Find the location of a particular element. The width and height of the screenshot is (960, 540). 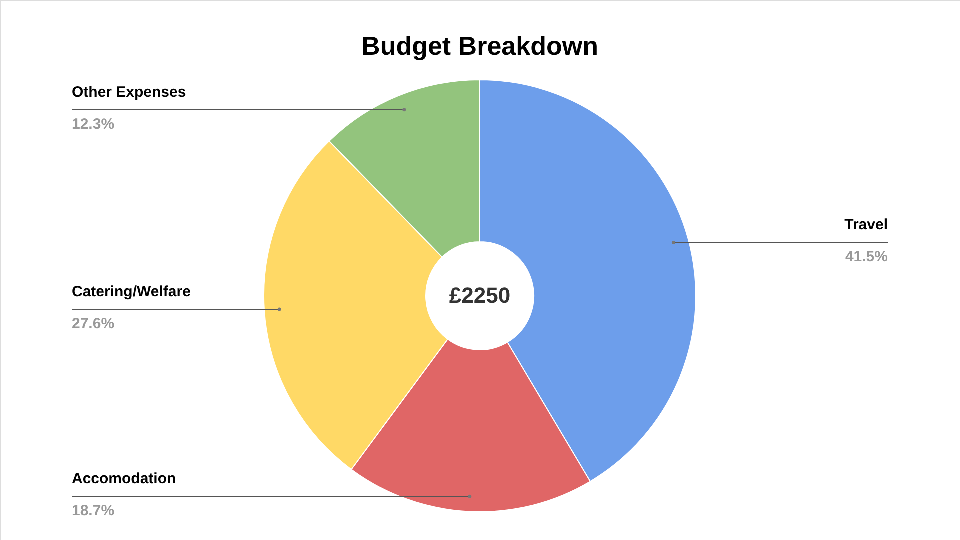

slice-label: Accomodation is located at coordinates (124, 479).